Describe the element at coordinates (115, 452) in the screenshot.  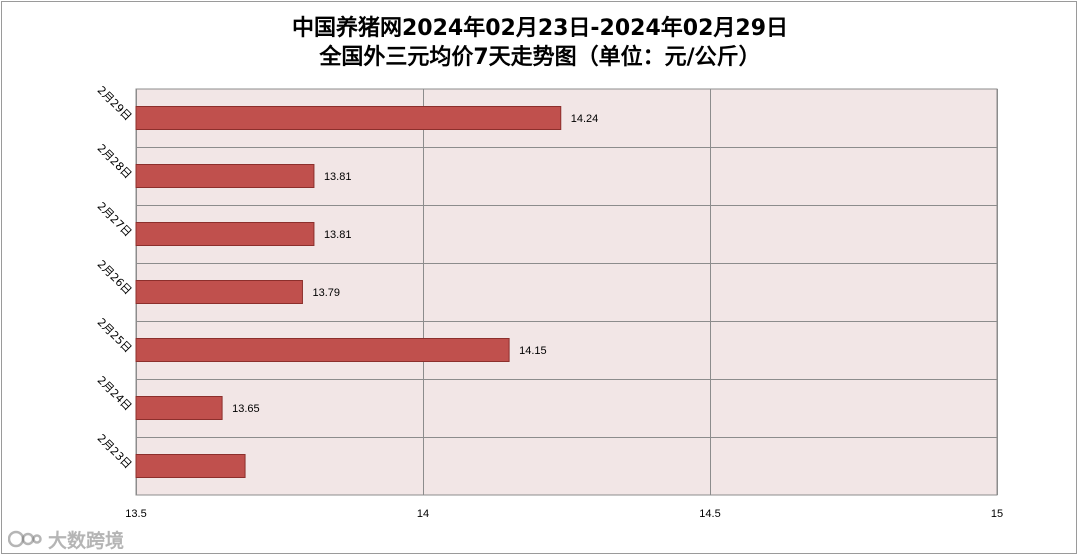
I see `category-label: 2月23日` at that location.